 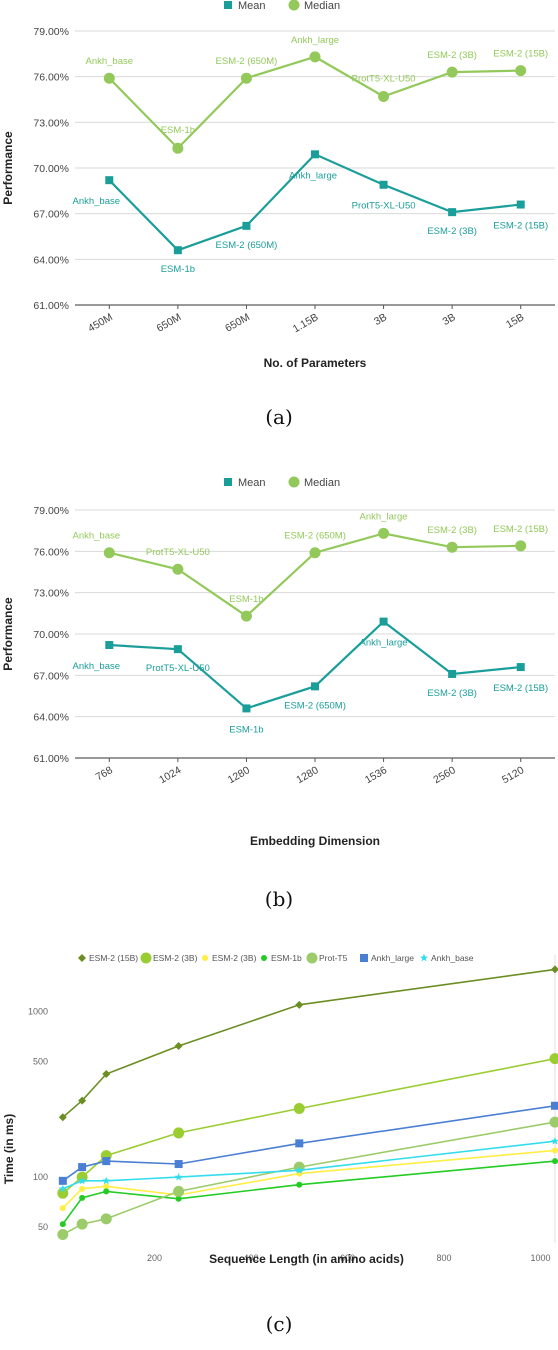 What do you see at coordinates (279, 899) in the screenshot?
I see `caption-b: (b)` at bounding box center [279, 899].